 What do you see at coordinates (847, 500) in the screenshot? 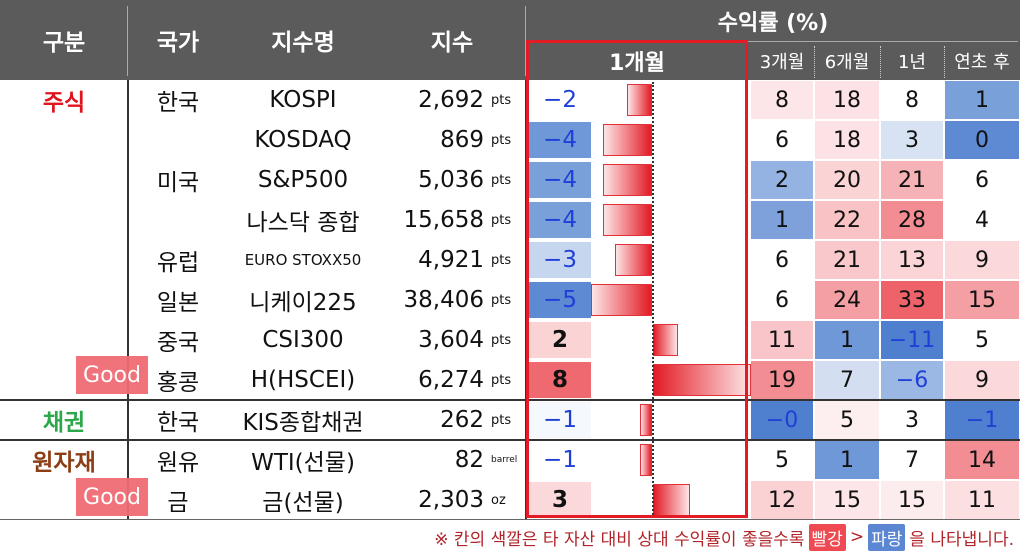
I see `return-r6m: 15` at bounding box center [847, 500].